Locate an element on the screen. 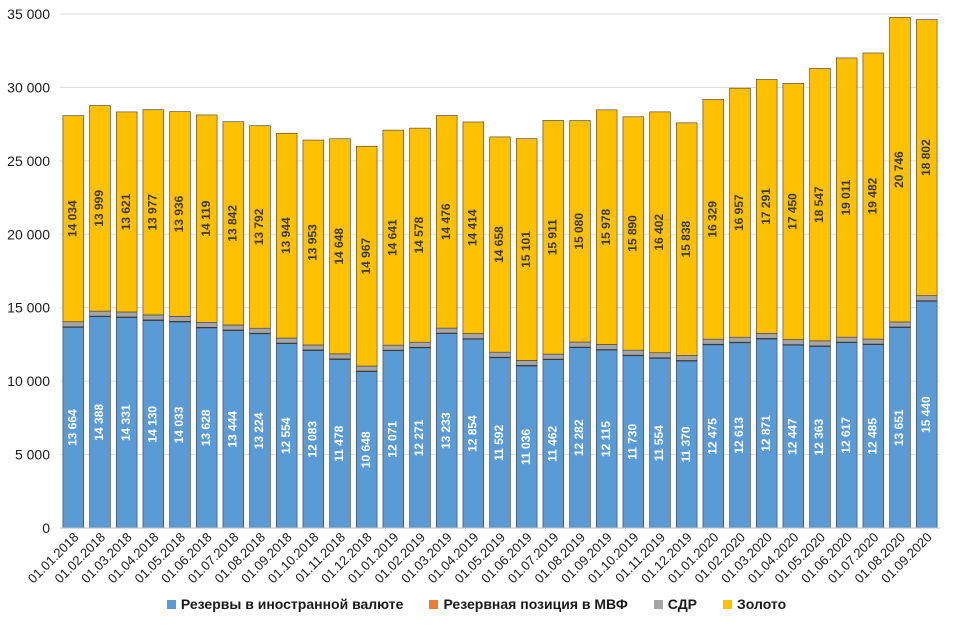 This screenshot has height=631, width=953. legend-item: Резервная позиция в МВФ is located at coordinates (528, 604).